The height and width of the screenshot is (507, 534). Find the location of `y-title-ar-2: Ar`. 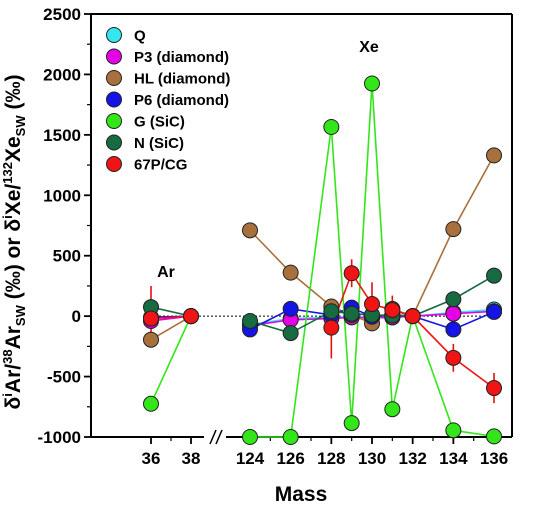

y-title-ar-2: Ar is located at coordinates (13, 337).